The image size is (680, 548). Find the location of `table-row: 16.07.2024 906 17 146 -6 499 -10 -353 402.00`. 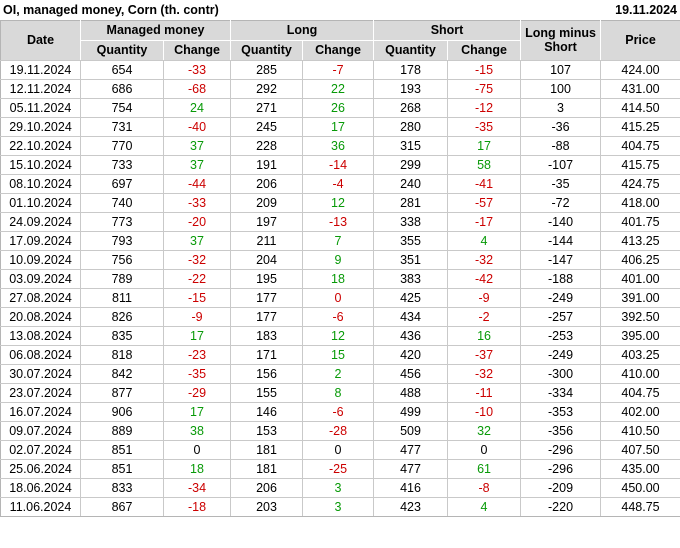

table-row: 16.07.2024 906 17 146 -6 499 -10 -353 402.00 is located at coordinates (340, 412).